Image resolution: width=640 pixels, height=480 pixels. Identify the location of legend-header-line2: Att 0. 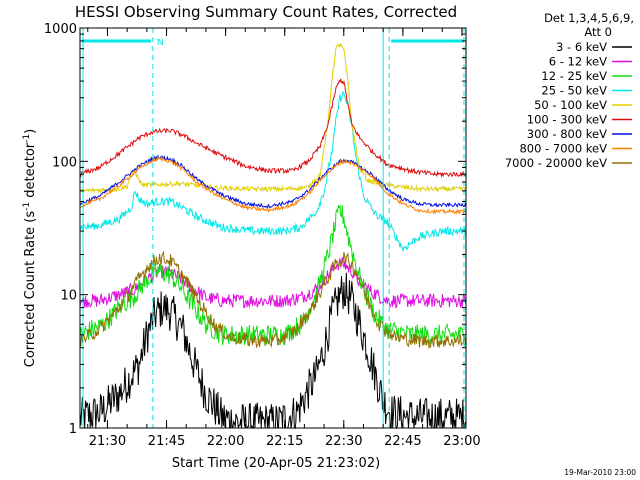
(598, 32).